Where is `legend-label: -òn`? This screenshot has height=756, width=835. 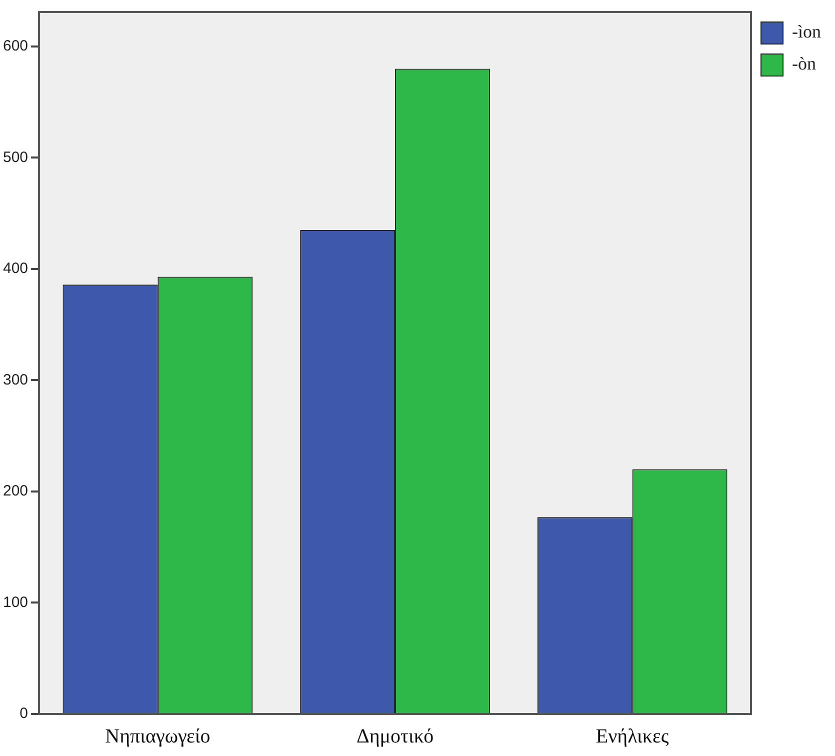
legend-label: -òn is located at coordinates (804, 64).